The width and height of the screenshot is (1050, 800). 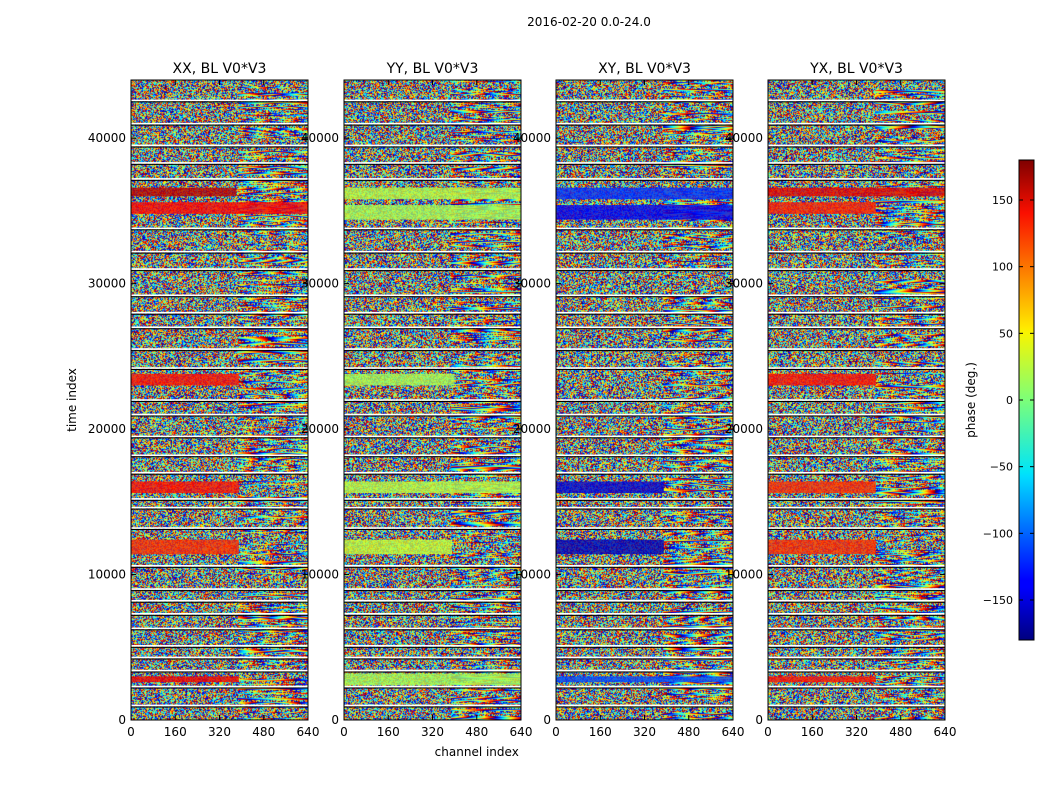 I want to click on colorbar-tick-label: 150, so click(x=1002, y=200).